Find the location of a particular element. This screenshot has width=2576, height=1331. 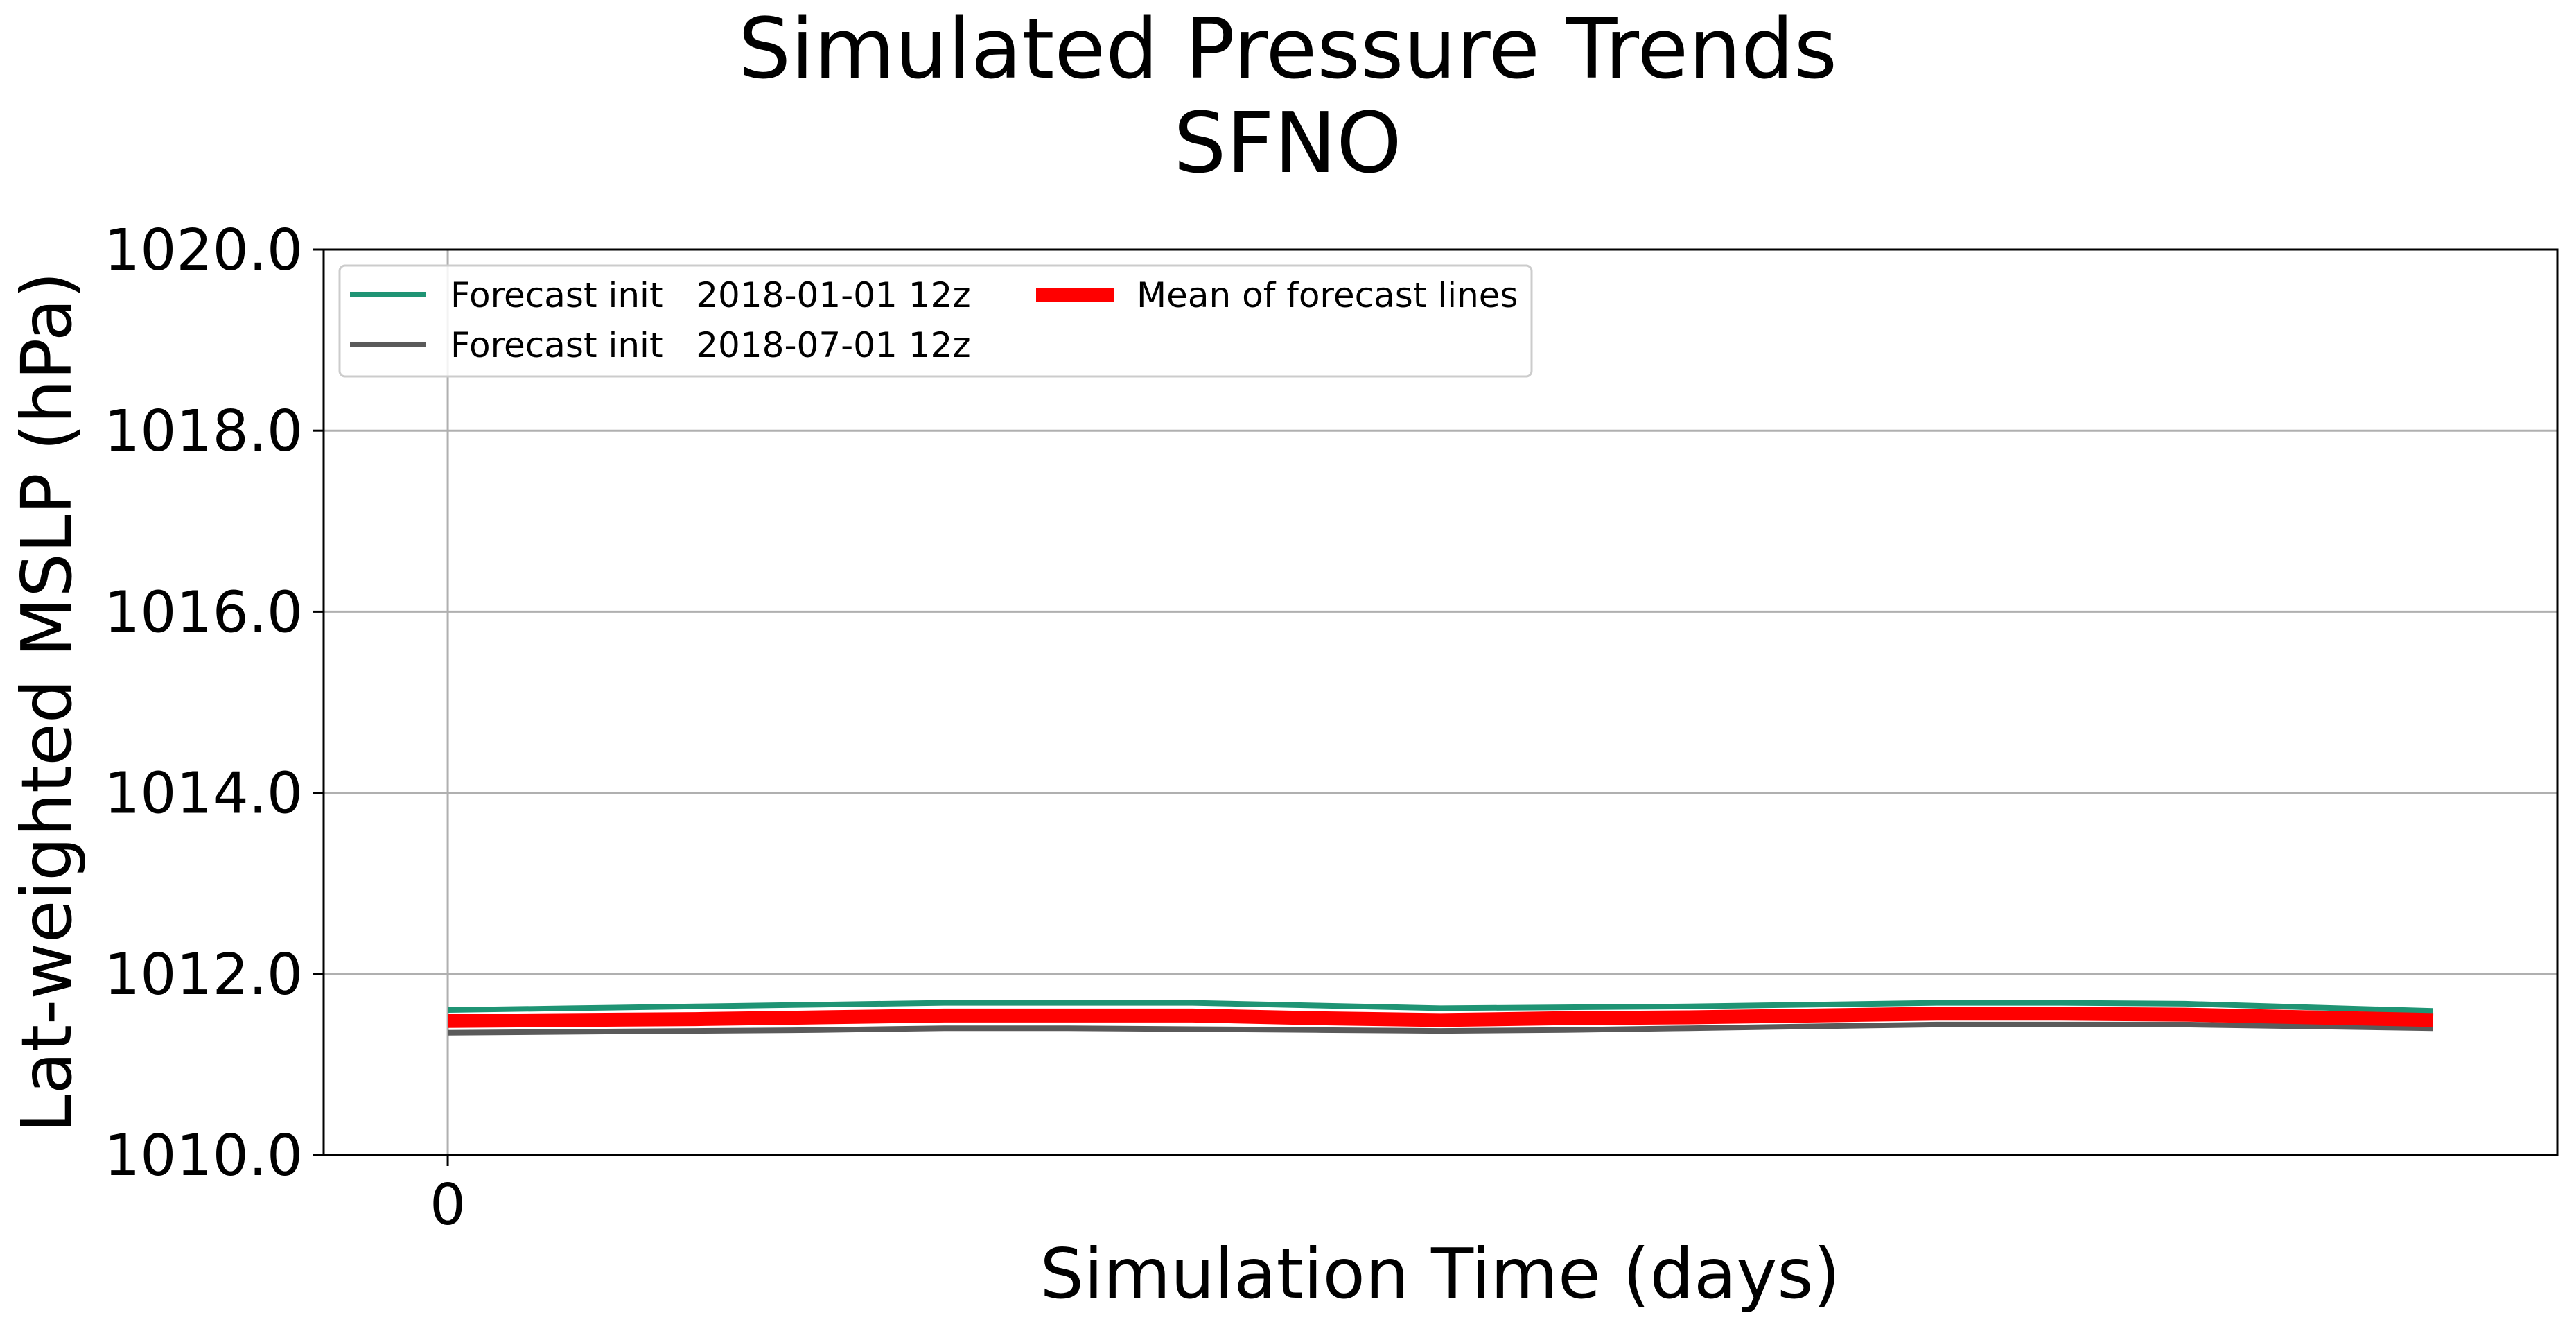

series-lines is located at coordinates (1441, 1018).